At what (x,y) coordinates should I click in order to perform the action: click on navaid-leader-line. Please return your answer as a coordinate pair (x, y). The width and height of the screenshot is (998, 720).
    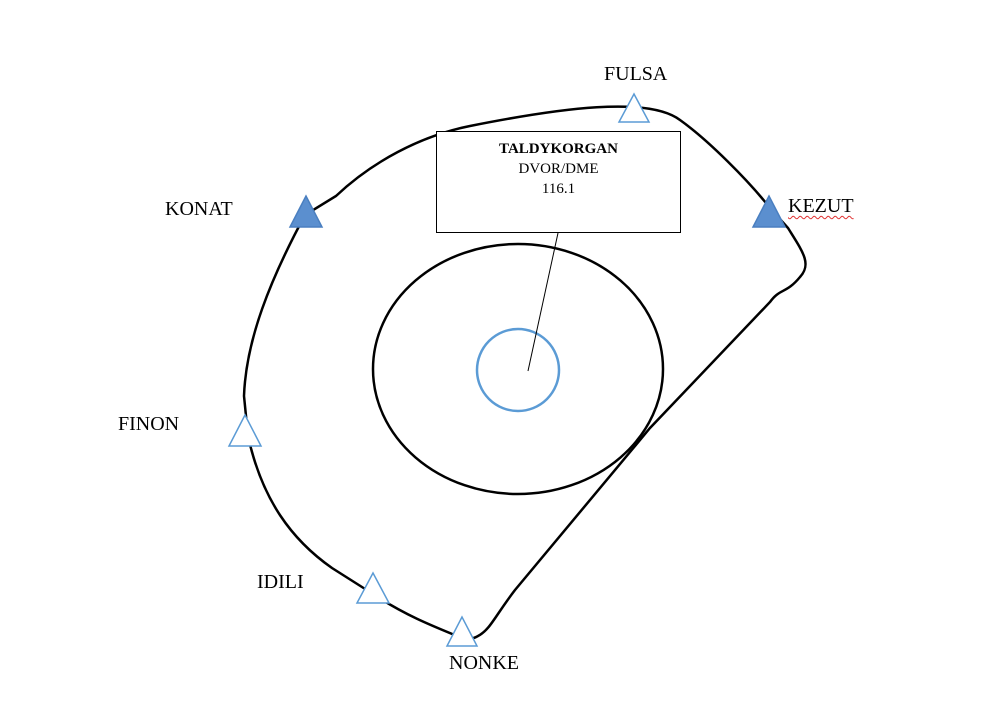
    Looking at the image, I should click on (543, 302).